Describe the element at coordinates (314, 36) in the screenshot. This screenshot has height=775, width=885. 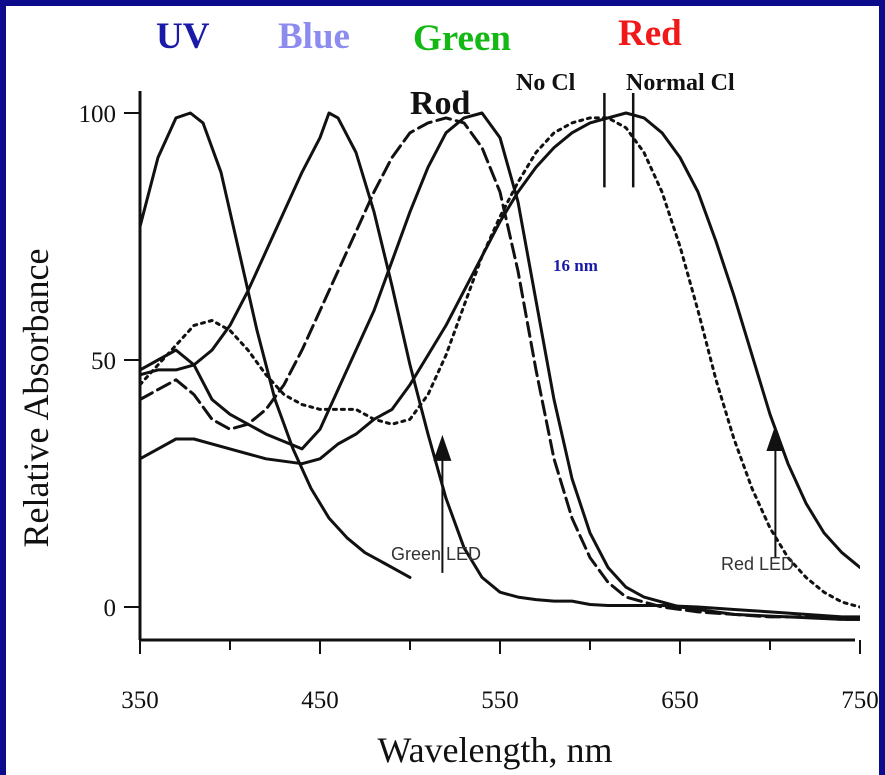
I see `header-label-blue: Blue` at that location.